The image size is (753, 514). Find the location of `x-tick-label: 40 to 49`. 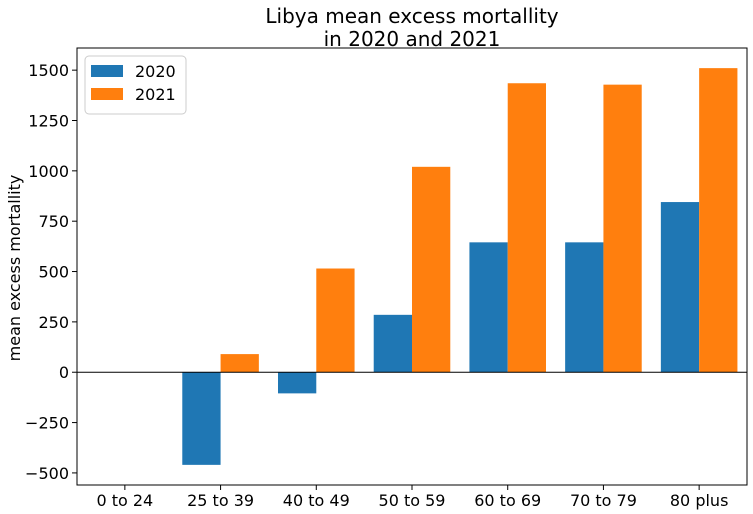

x-tick-label: 40 to 49 is located at coordinates (316, 500).